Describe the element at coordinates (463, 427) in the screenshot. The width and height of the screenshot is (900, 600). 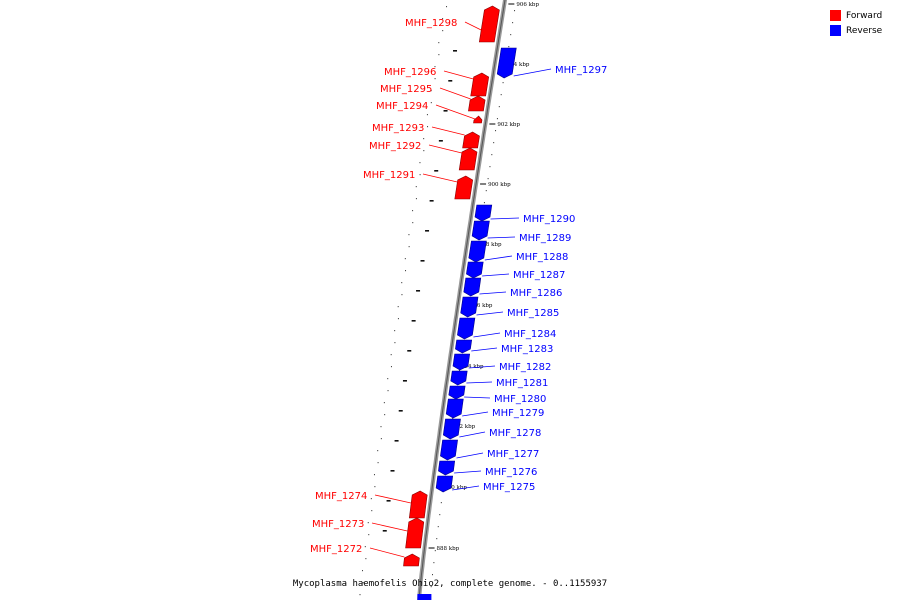
I see `ruler-label: 892 kbp` at that location.